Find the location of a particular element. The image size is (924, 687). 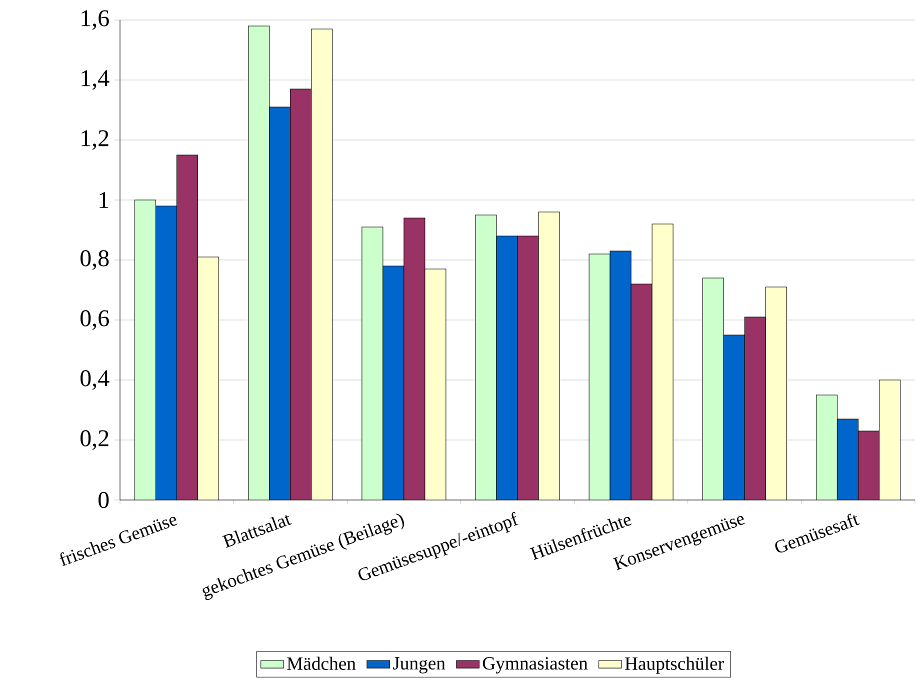

y-tick-label: 0,8 is located at coordinates (94, 260).